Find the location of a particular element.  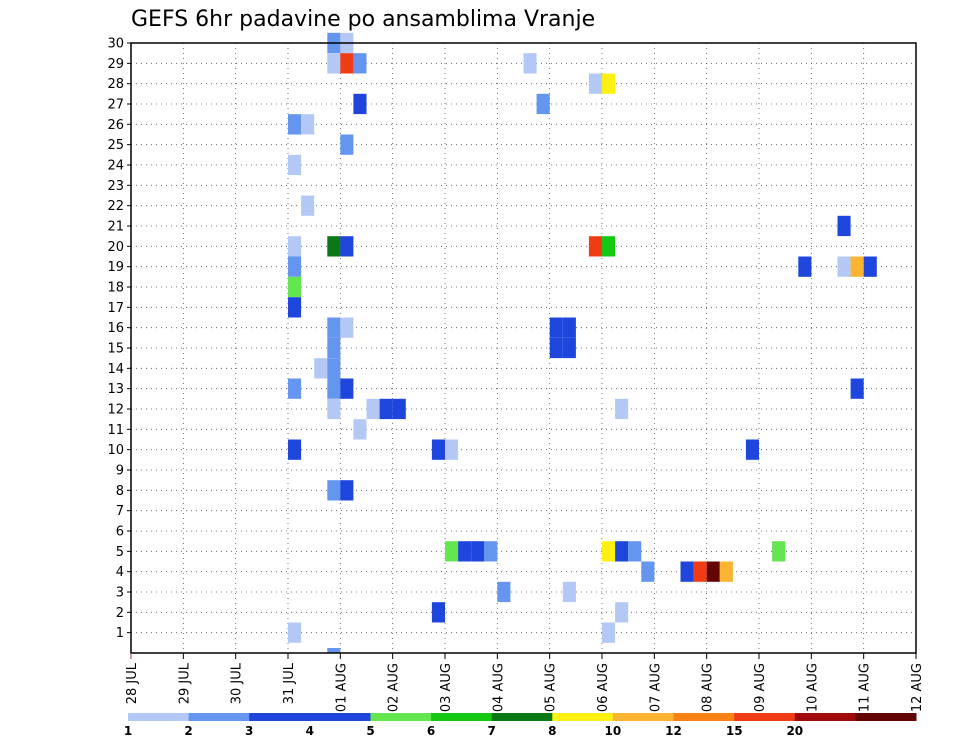

y-tick-label: 11 is located at coordinates (115, 430).